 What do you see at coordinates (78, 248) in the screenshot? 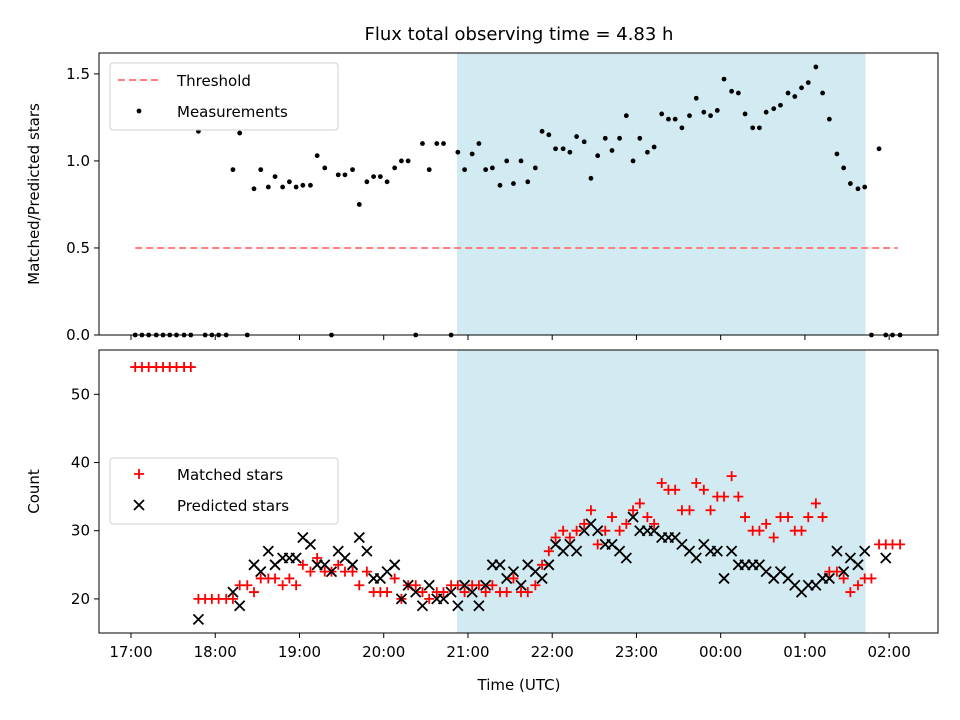
I see `y-tick-label: 0.5` at bounding box center [78, 248].